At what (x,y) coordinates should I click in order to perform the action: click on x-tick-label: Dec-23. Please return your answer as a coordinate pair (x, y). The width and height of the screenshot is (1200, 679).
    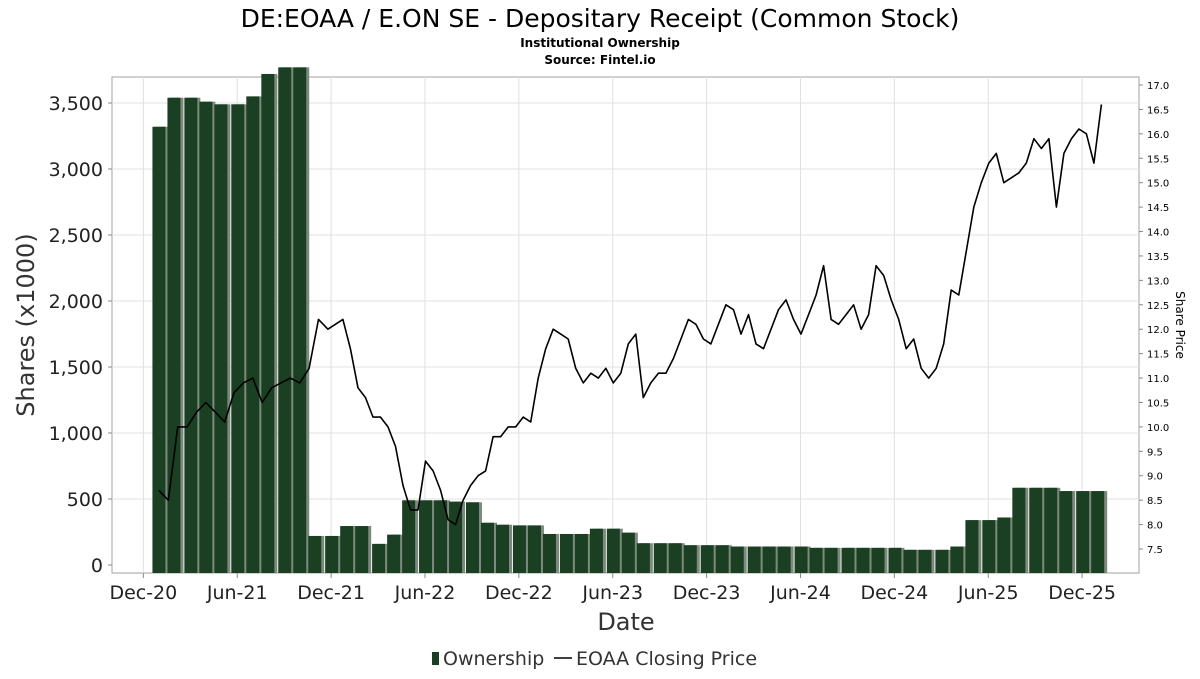
    Looking at the image, I should click on (707, 593).